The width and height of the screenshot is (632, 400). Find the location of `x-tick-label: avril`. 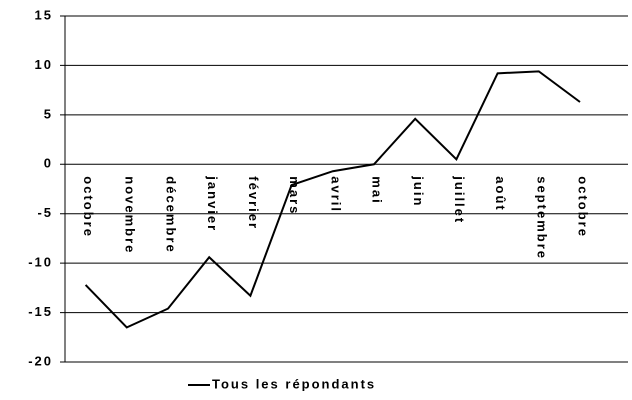

x-tick-label: avril is located at coordinates (335, 194).